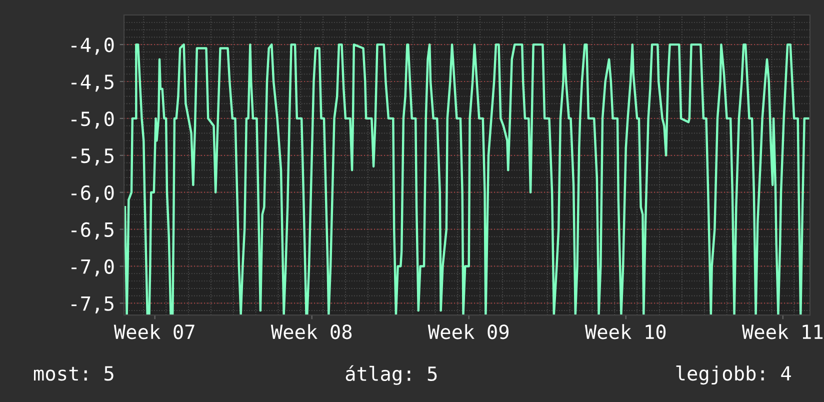 The width and height of the screenshot is (824, 402). I want to click on x-tick-label: Week 11, so click(782, 332).